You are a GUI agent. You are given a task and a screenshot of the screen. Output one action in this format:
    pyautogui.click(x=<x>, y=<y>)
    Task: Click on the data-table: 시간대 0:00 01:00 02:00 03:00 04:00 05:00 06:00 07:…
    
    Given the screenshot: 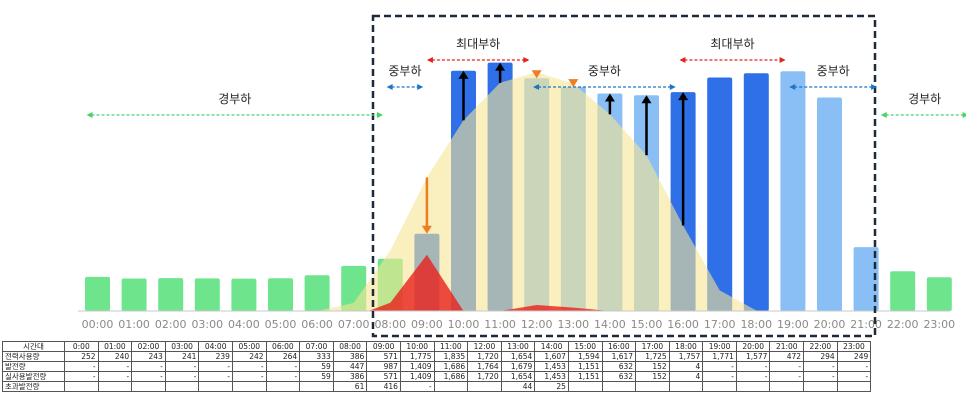 What is the action you would take?
    pyautogui.click(x=437, y=366)
    